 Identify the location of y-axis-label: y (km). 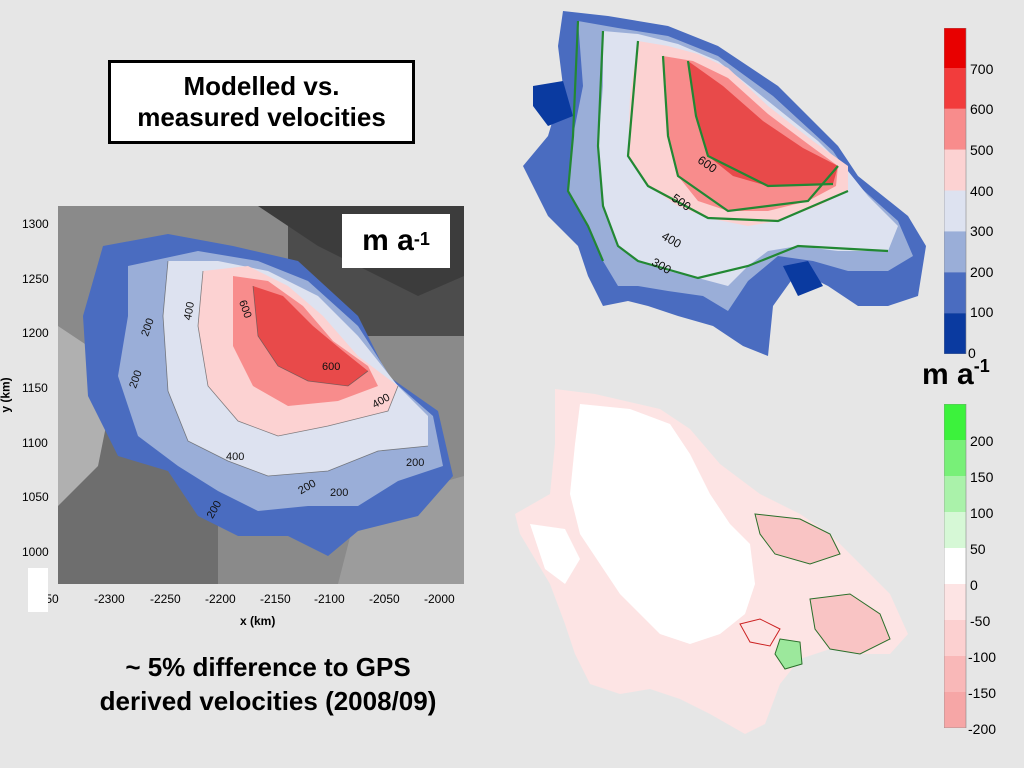
(6, 395).